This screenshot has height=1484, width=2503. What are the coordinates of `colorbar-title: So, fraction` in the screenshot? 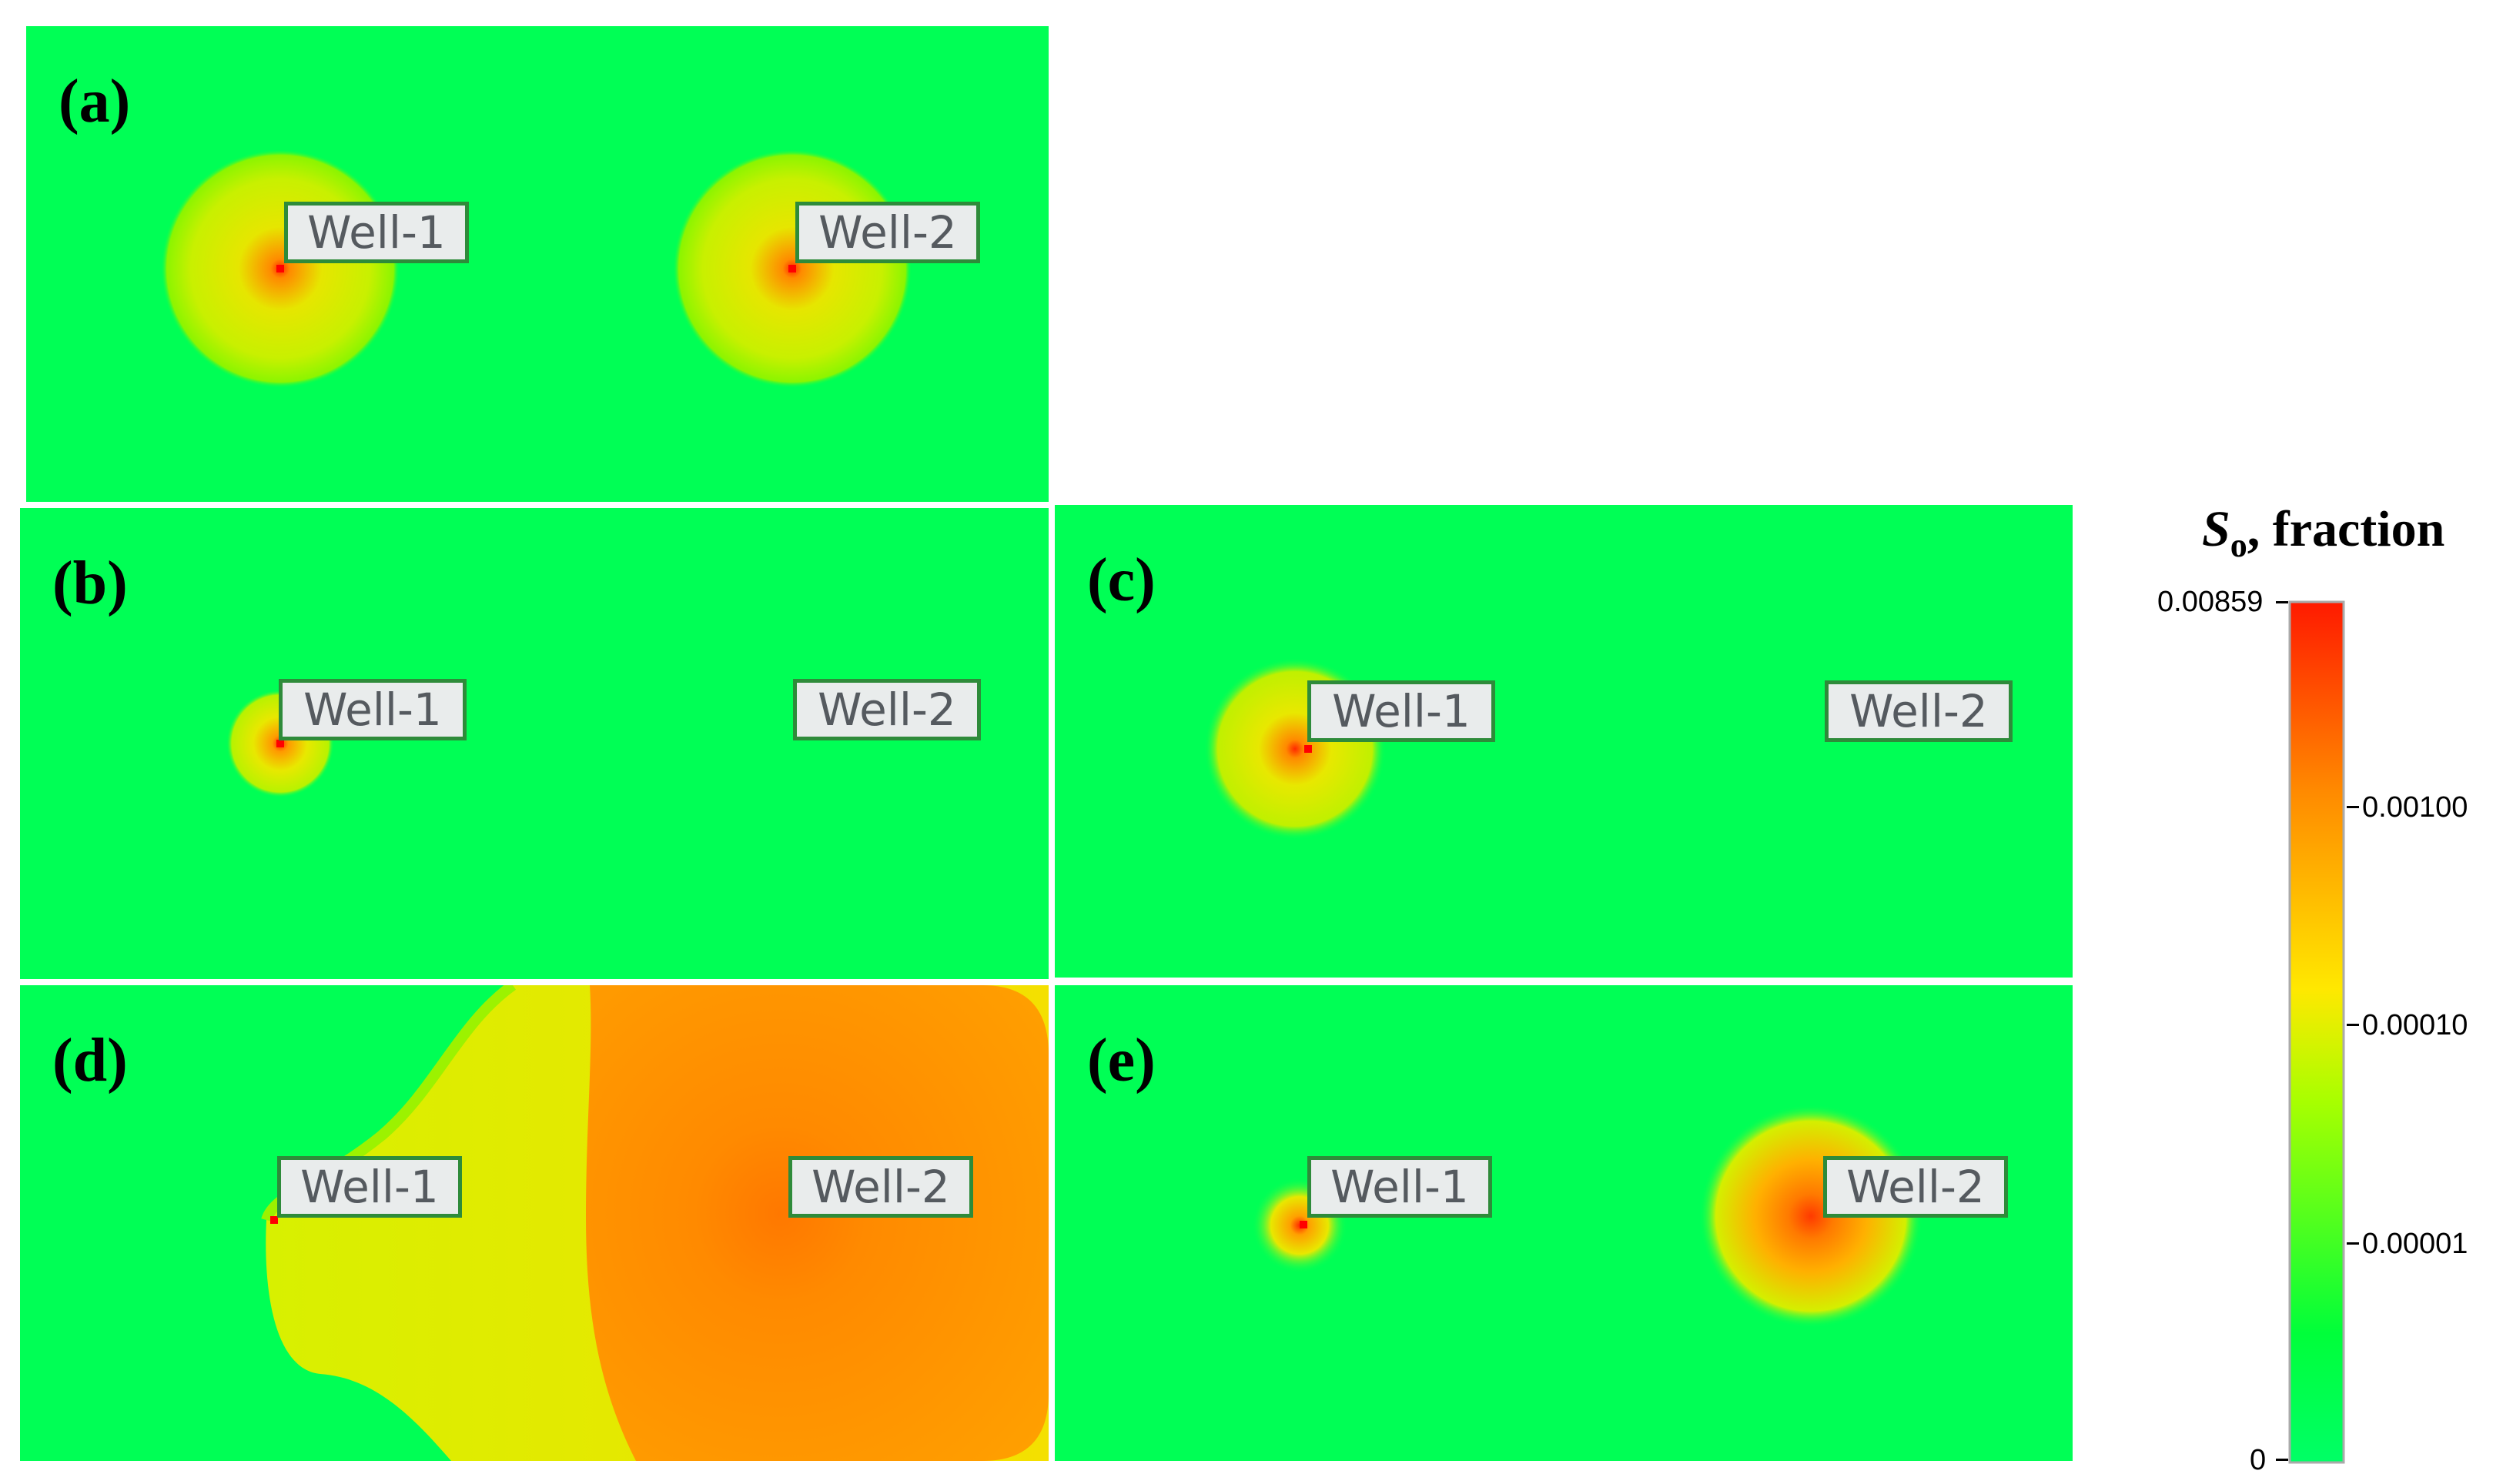 It's located at (2348, 532).